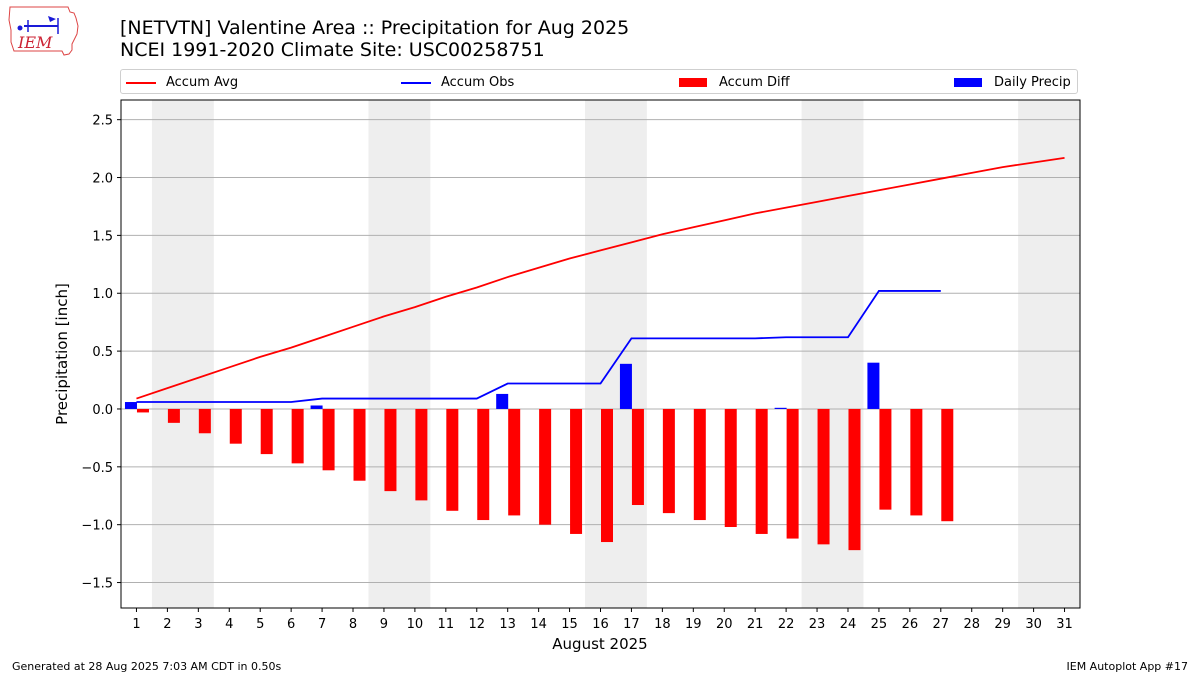 The height and width of the screenshot is (675, 1200). What do you see at coordinates (260, 624) in the screenshot?
I see `x-tick-label: 5` at bounding box center [260, 624].